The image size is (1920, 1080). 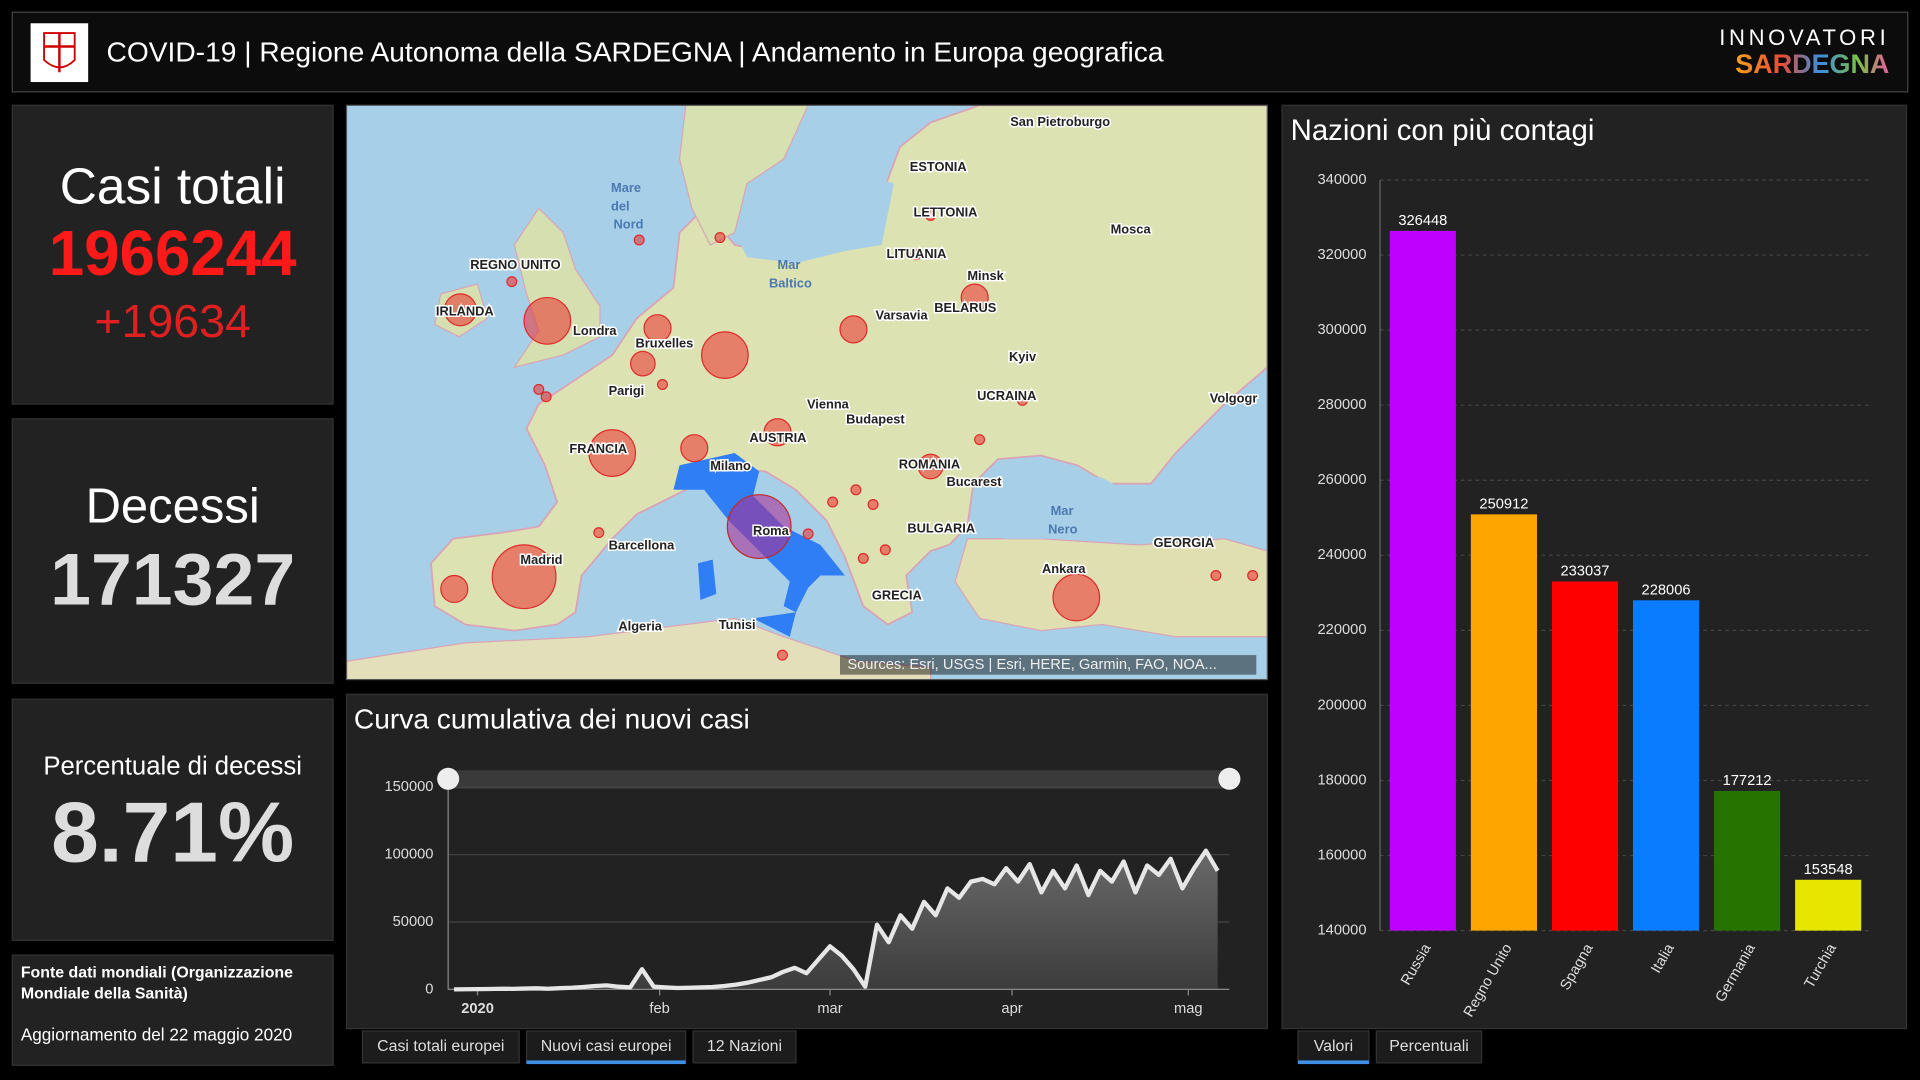 I want to click on map-label: Algeria, so click(x=640, y=625).